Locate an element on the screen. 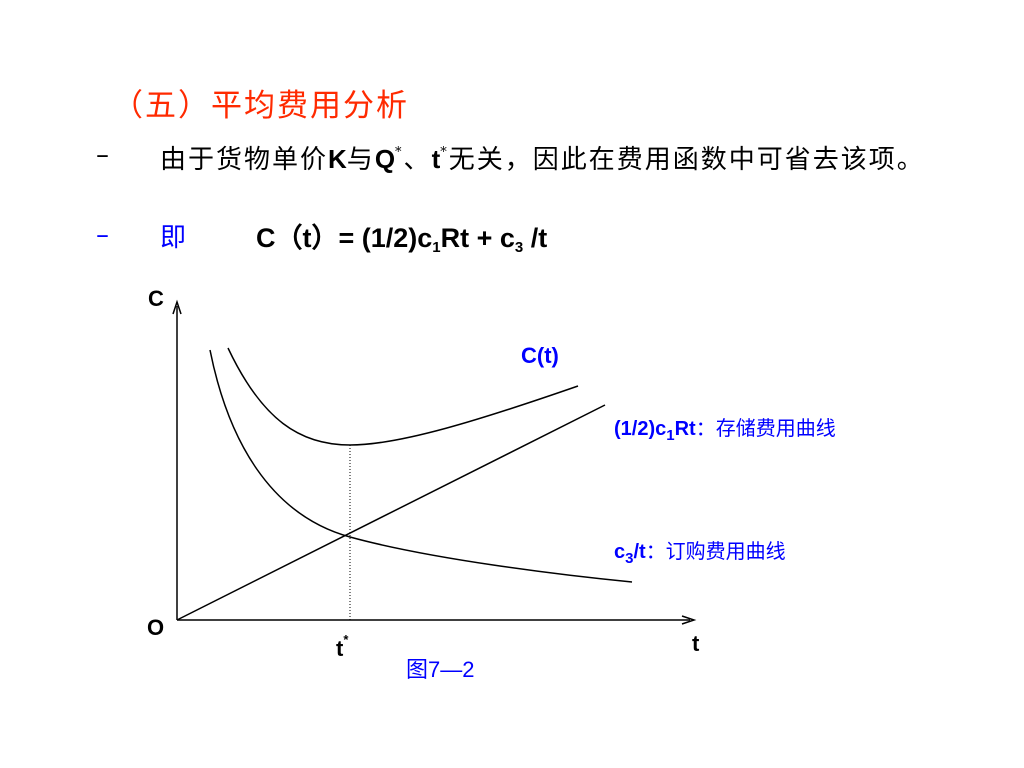 This screenshot has width=1024, height=768. text: K is located at coordinates (337, 159).